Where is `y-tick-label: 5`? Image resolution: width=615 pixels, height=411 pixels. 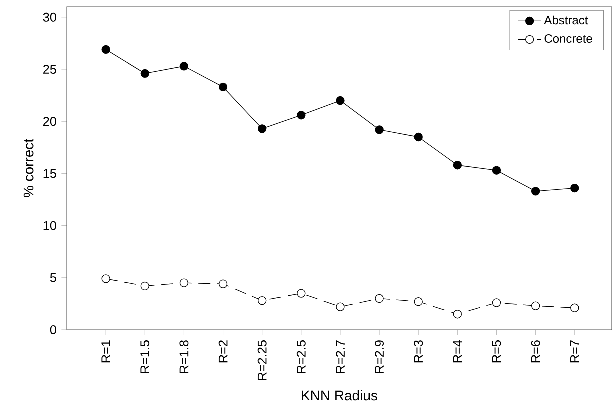
y-tick-label: 5 is located at coordinates (53, 277).